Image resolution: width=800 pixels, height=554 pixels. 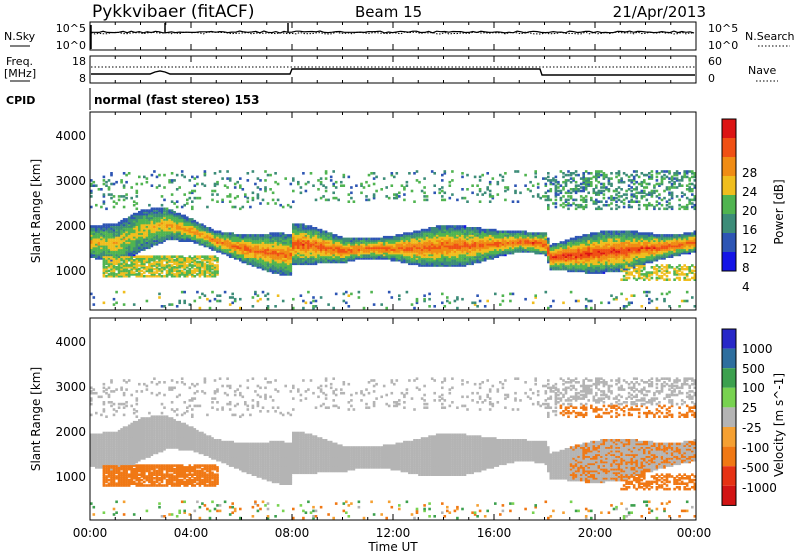 What do you see at coordinates (71, 45) in the screenshot?
I see `nsky-tick-bottom: 10^0` at bounding box center [71, 45].